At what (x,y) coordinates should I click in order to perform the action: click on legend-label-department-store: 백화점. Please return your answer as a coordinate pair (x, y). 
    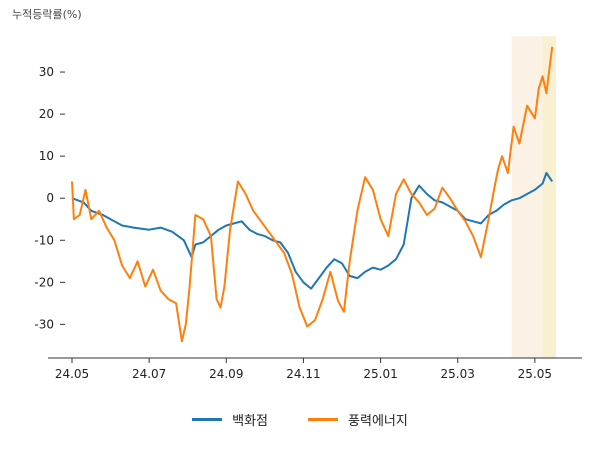
    Looking at the image, I should click on (250, 421).